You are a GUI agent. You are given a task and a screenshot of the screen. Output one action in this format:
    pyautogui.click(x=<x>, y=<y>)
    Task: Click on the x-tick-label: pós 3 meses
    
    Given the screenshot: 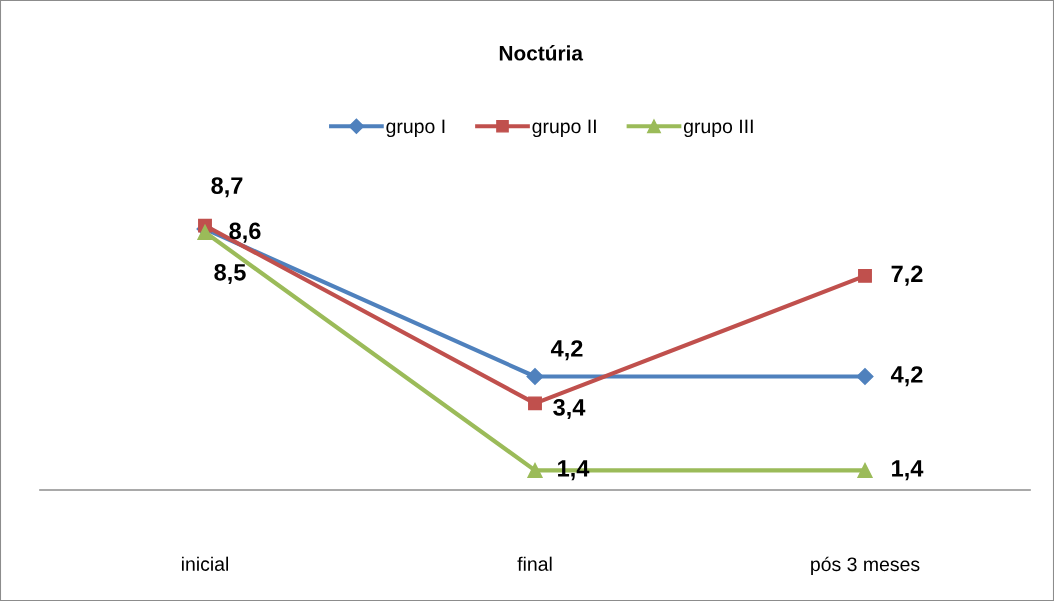 What is the action you would take?
    pyautogui.click(x=865, y=566)
    